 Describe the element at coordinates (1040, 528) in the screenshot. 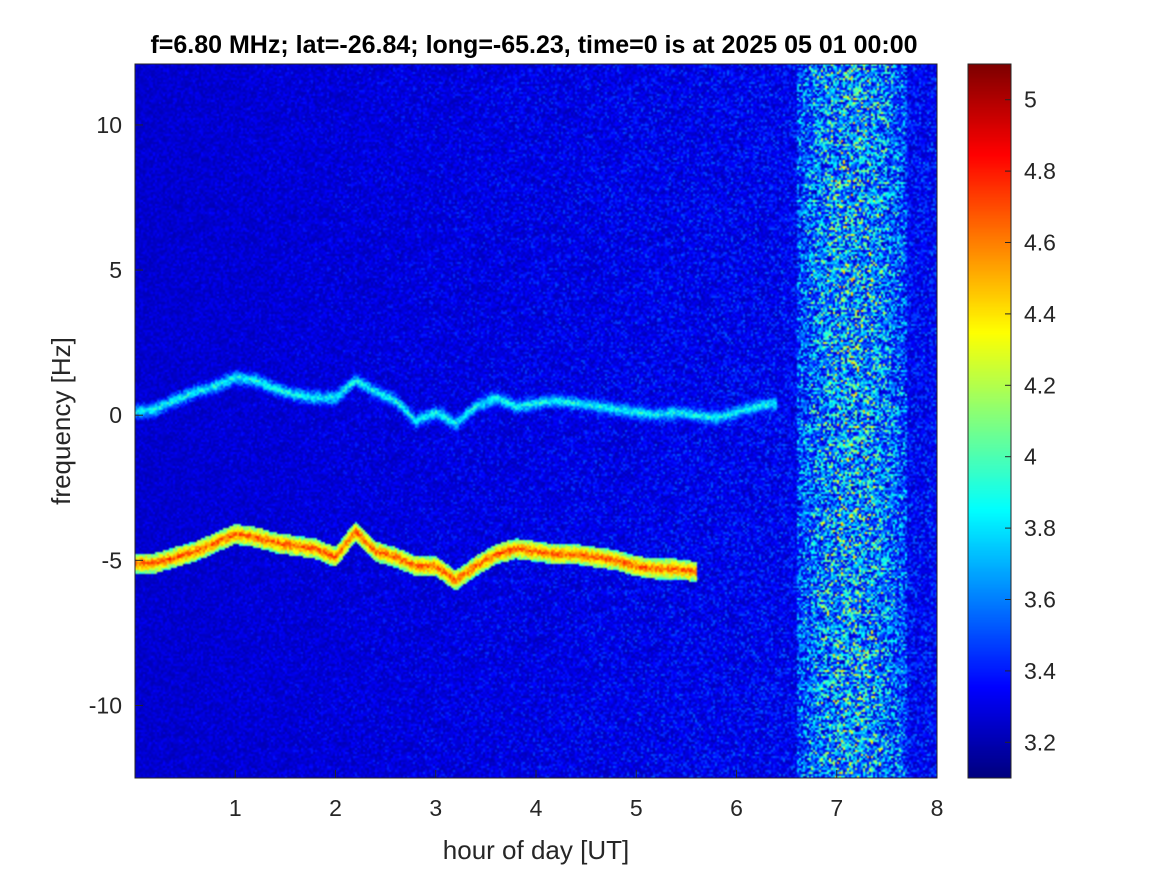

I see `colorbar-tick-label: 3.8` at that location.